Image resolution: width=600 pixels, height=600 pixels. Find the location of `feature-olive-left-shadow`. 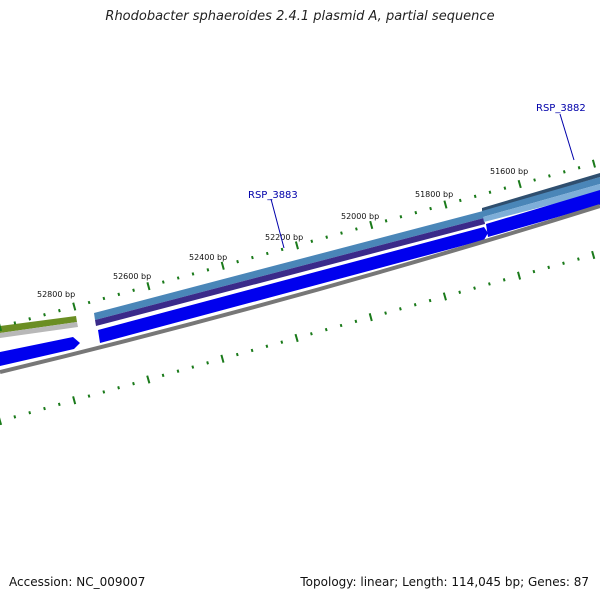

feature-olive-left-shadow is located at coordinates (39, 330).